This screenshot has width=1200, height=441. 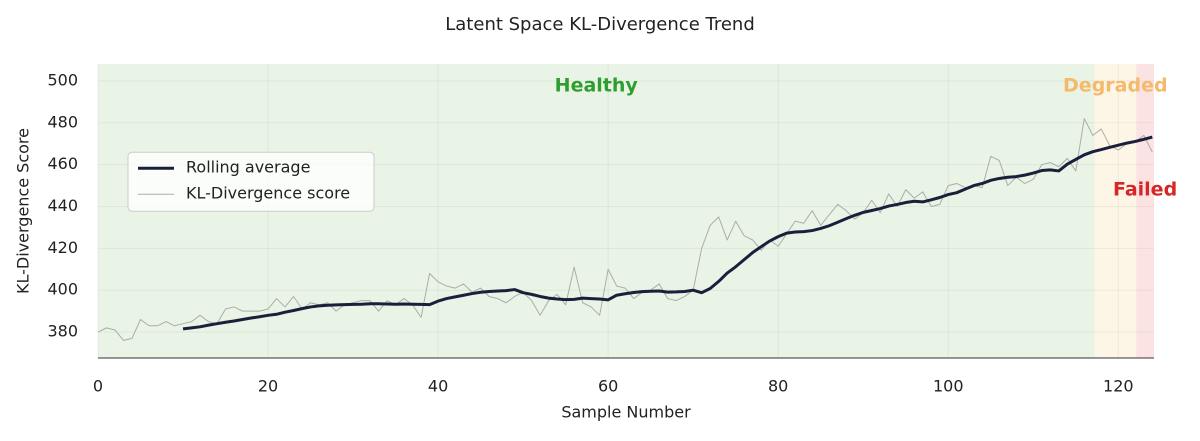 I want to click on x-axis-label: Sample Number, so click(x=626, y=412).